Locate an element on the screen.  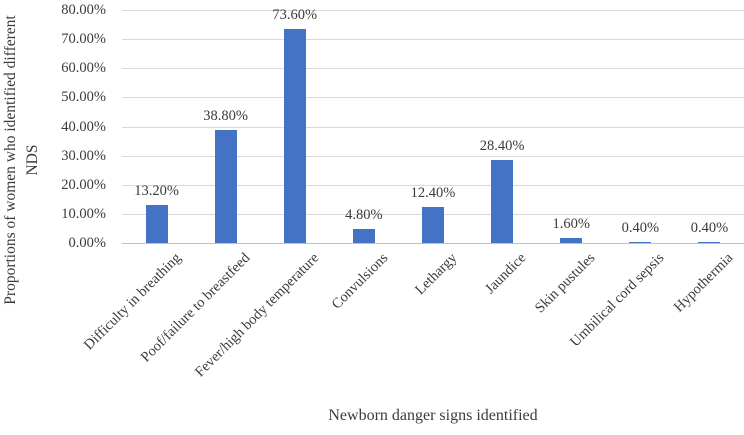
y-axis-title-line2: NDS is located at coordinates (32, 160).